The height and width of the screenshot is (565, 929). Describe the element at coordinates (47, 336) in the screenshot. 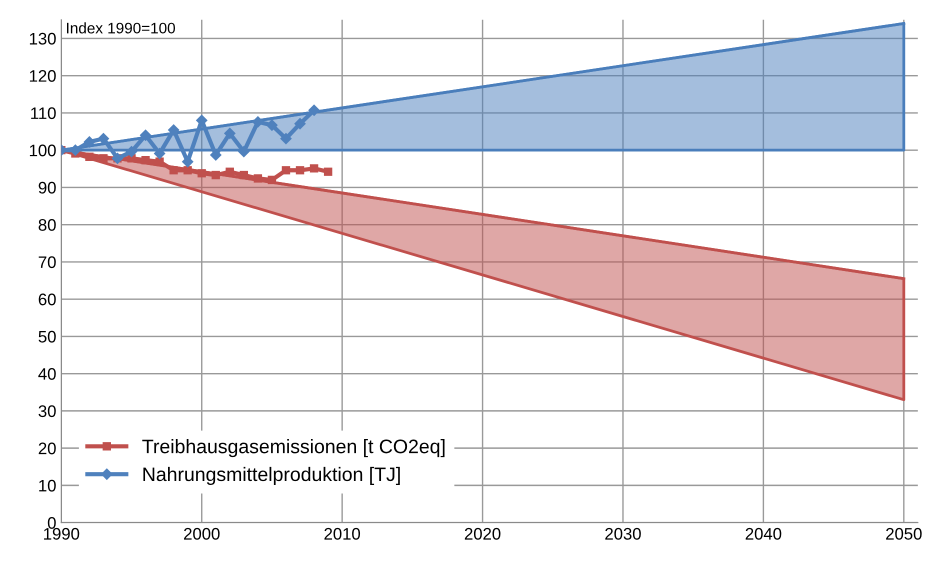

I see `y-tick-label: 50` at that location.